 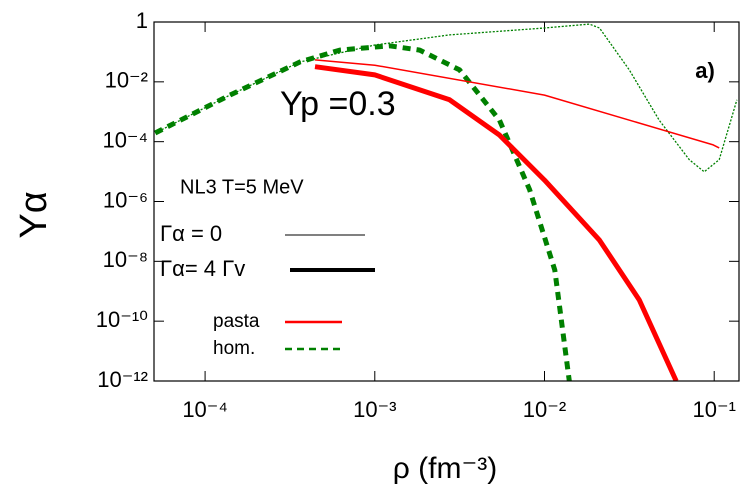 What do you see at coordinates (705, 70) in the screenshot?
I see `panel-label: a)` at bounding box center [705, 70].